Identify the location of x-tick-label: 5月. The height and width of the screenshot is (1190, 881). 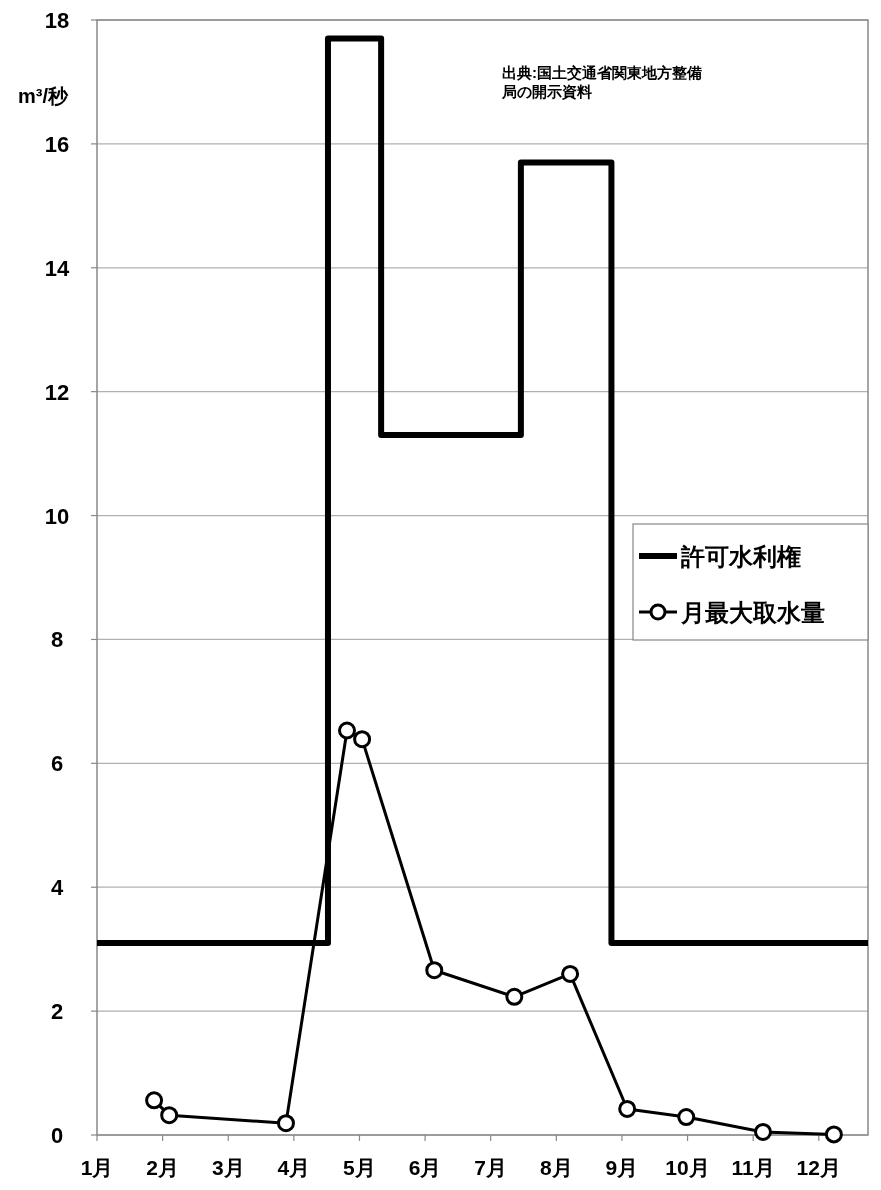
(359, 1167).